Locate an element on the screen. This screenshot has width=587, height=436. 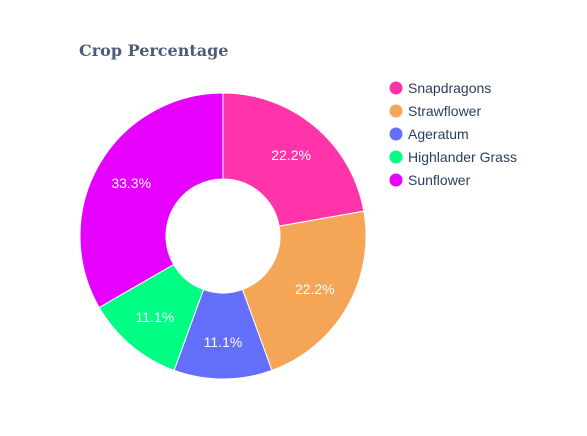
legend-item-strawflower: Strawflower is located at coordinates (435, 111).